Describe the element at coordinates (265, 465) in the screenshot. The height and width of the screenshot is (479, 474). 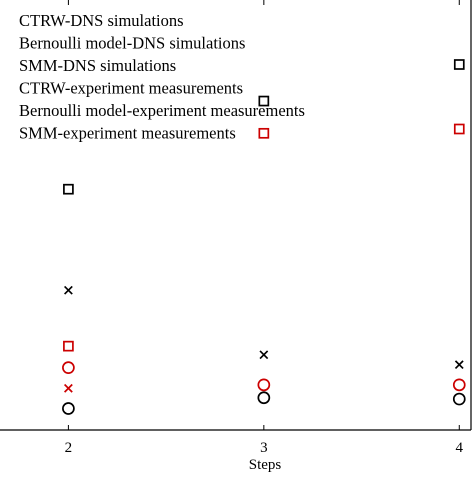
I see `x-axis-label: Steps` at that location.